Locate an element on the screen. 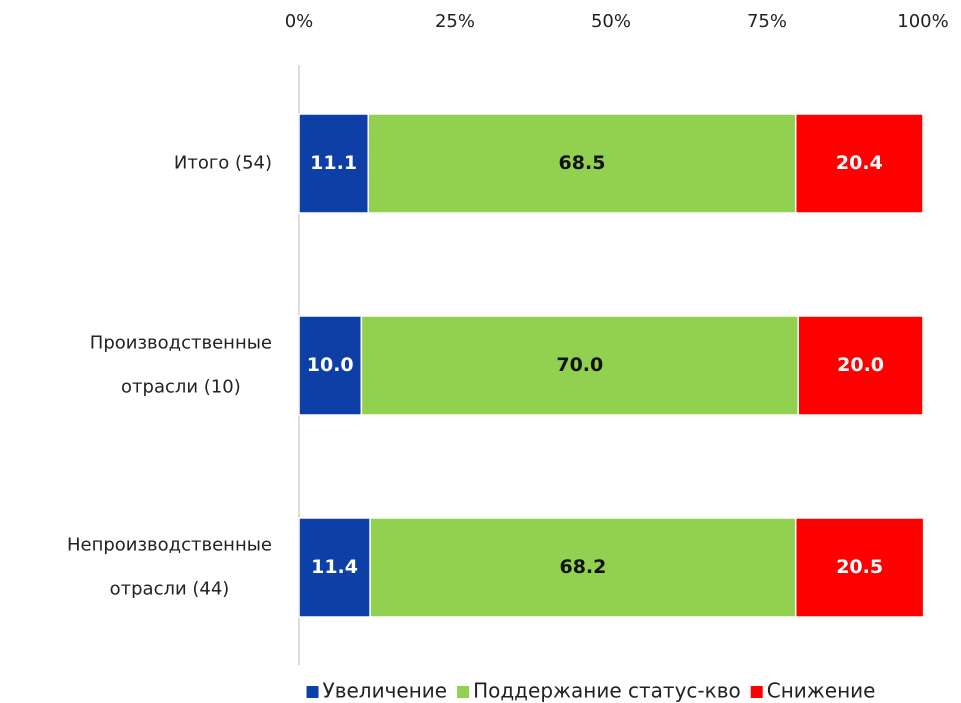 This screenshot has width=961, height=703. data-label: 70.0 is located at coordinates (579, 365).